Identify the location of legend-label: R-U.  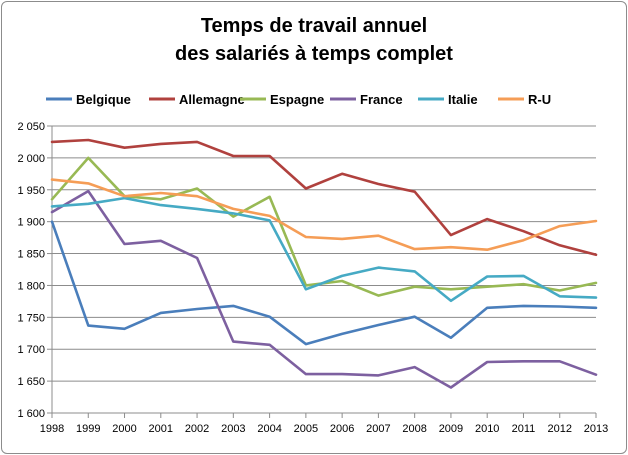
(539, 99).